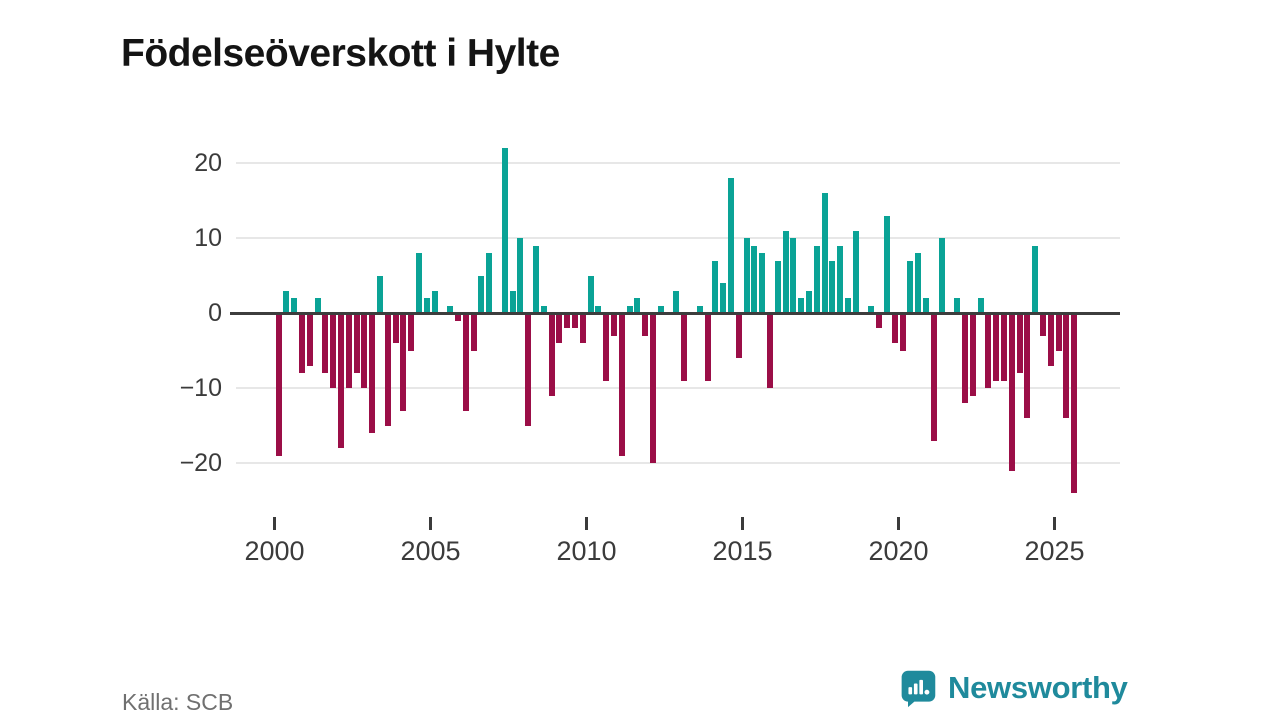  I want to click on bar-2008-q3, so click(543, 309).